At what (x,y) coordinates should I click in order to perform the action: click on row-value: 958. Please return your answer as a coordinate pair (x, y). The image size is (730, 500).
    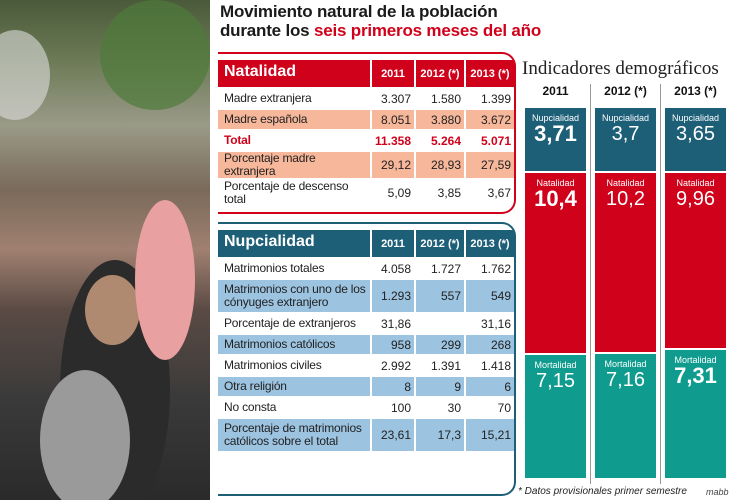
    Looking at the image, I should click on (393, 344).